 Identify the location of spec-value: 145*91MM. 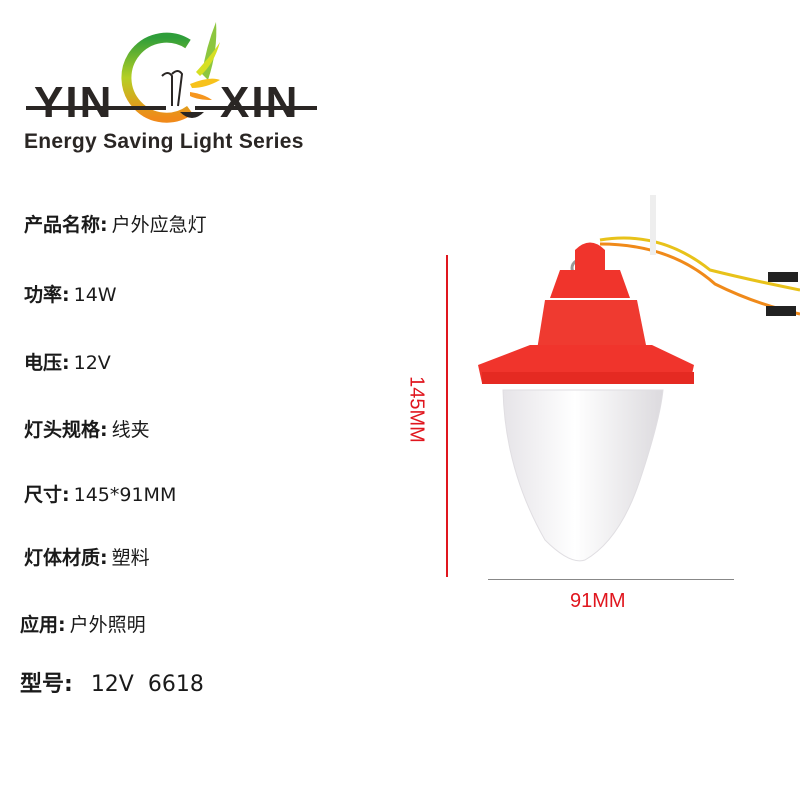
(125, 495).